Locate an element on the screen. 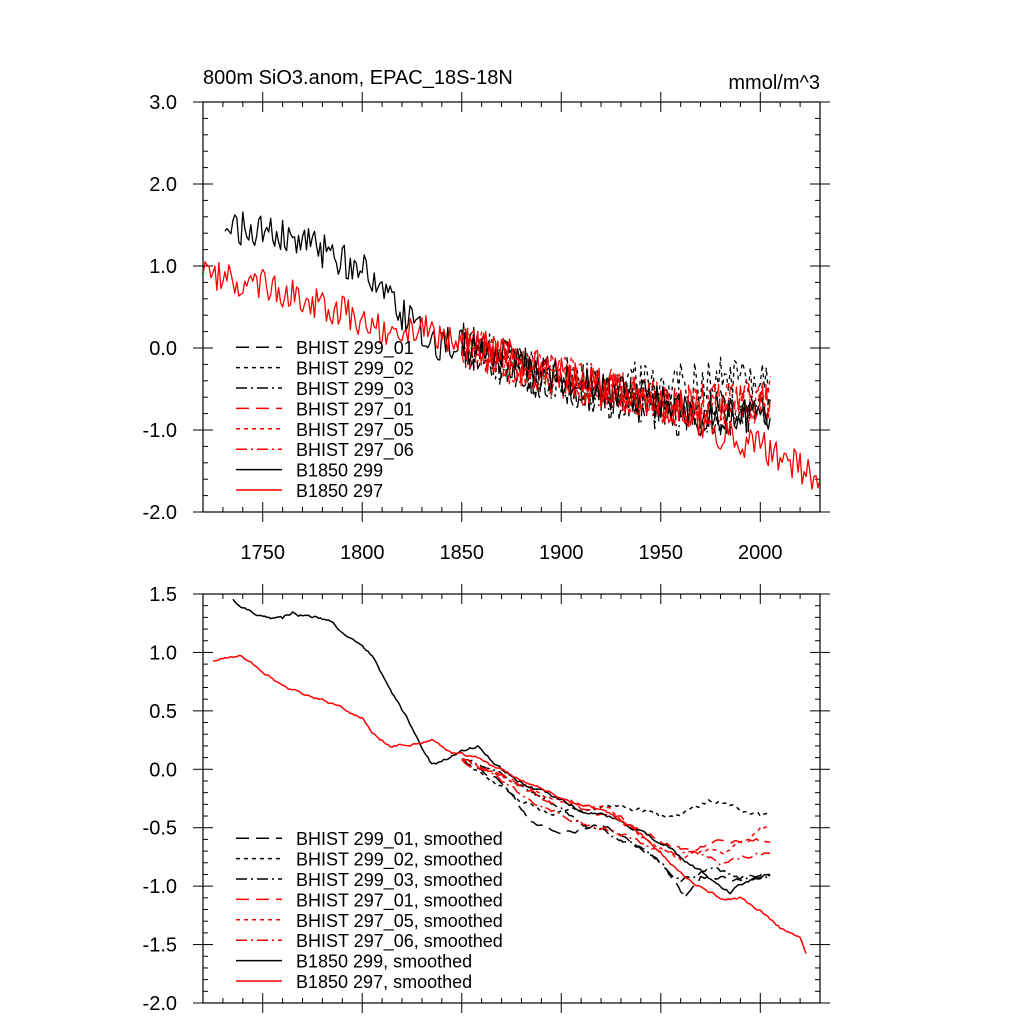  series-line-bhist-297-06-smoothed is located at coordinates (616, 812).